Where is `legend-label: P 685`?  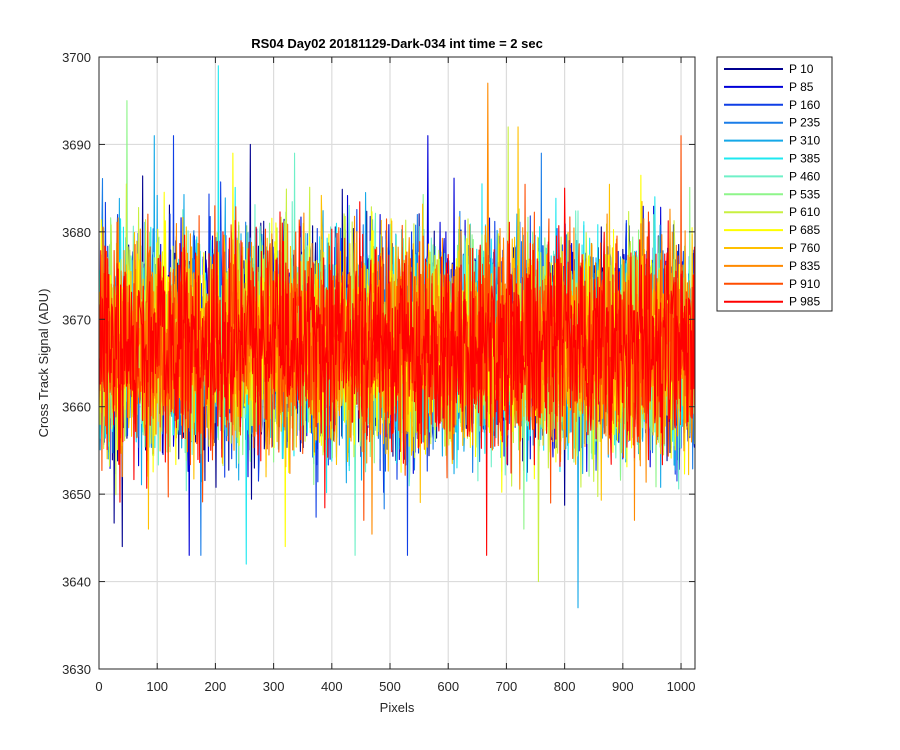
legend-label: P 685 is located at coordinates (804, 230).